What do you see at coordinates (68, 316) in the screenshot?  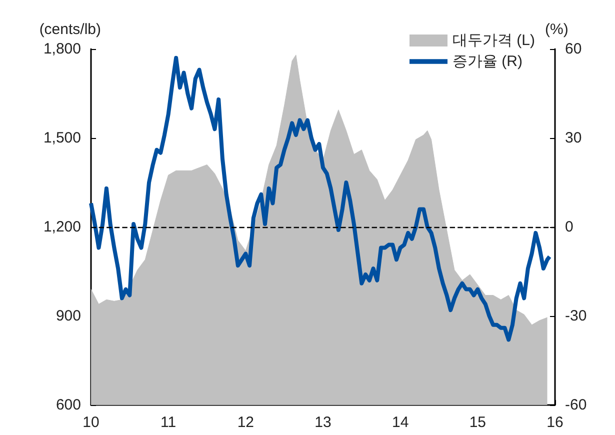 I see `y-tick-label: 900` at bounding box center [68, 316].